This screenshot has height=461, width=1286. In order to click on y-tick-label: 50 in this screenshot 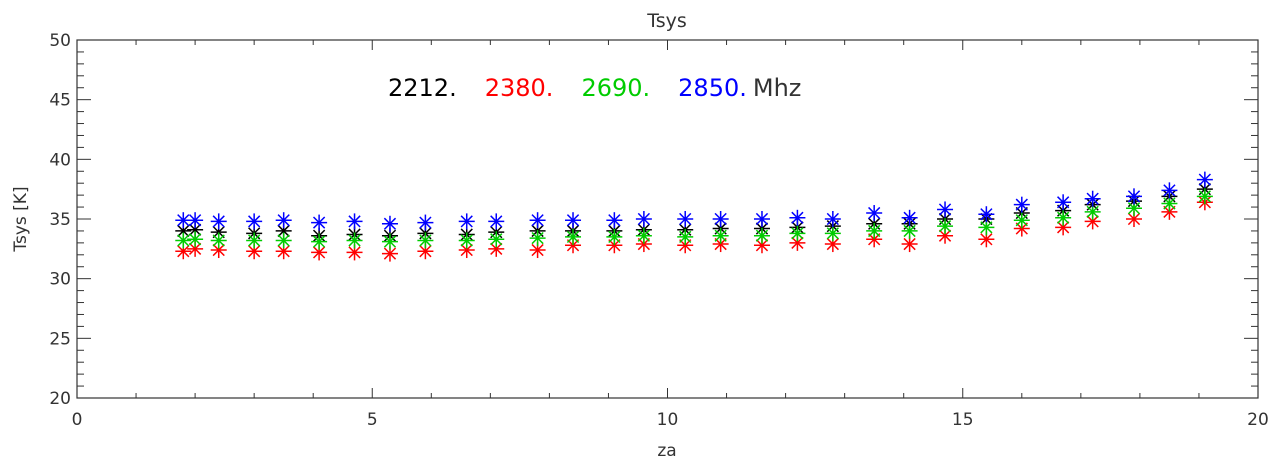, I will do `click(60, 41)`.